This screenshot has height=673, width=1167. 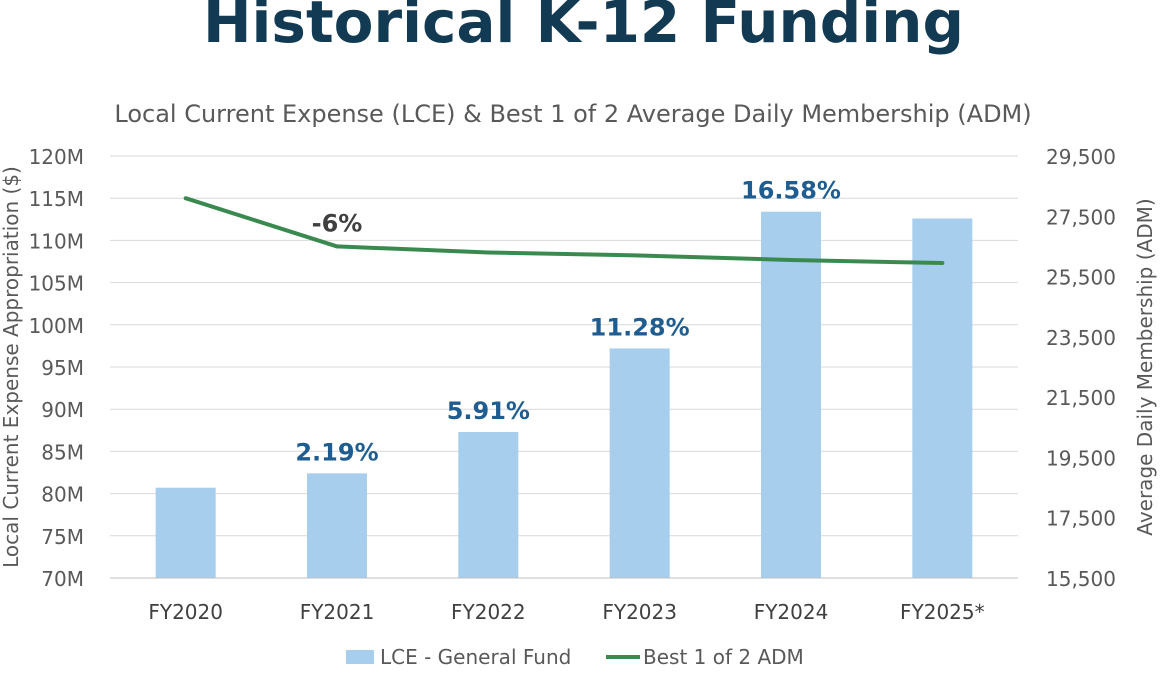 What do you see at coordinates (1081, 278) in the screenshot?
I see `y2-tick-label: 25,500` at bounding box center [1081, 278].